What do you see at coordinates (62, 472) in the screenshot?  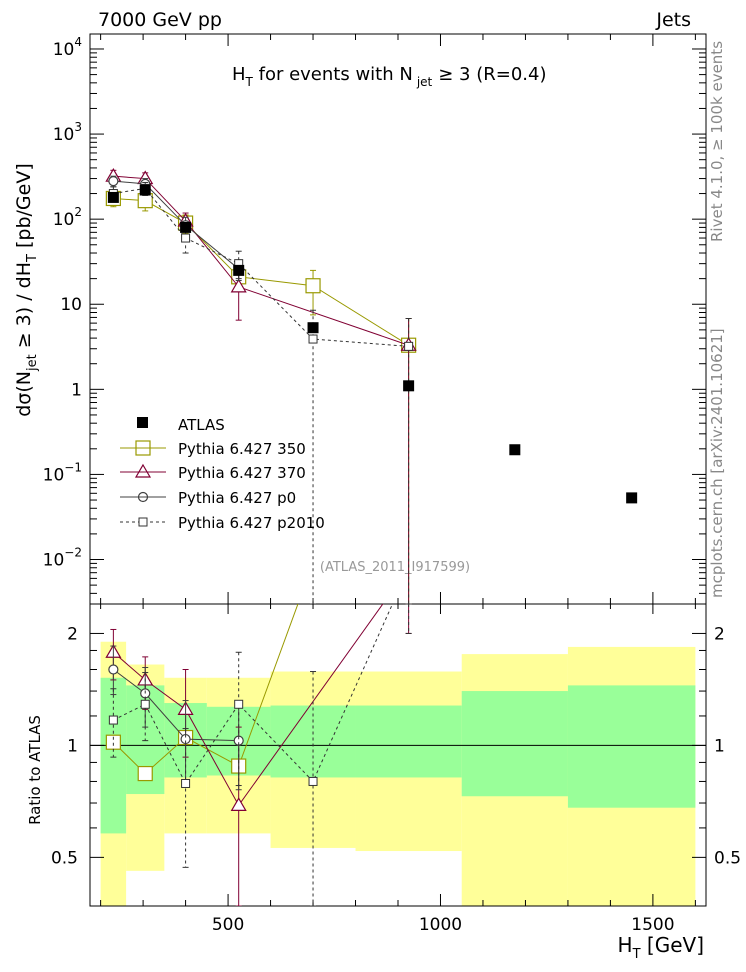 I see `y-tick-label-5: 10⁻¹` at bounding box center [62, 472].